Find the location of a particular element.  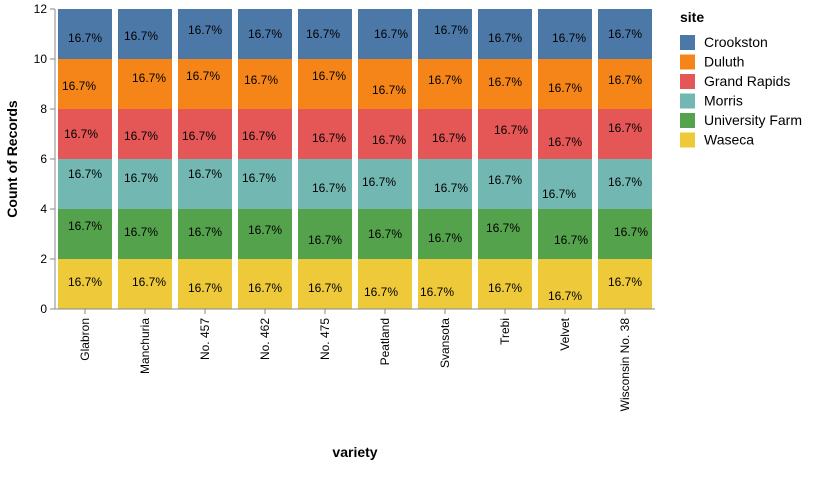

legend-label: Morris is located at coordinates (723, 101).